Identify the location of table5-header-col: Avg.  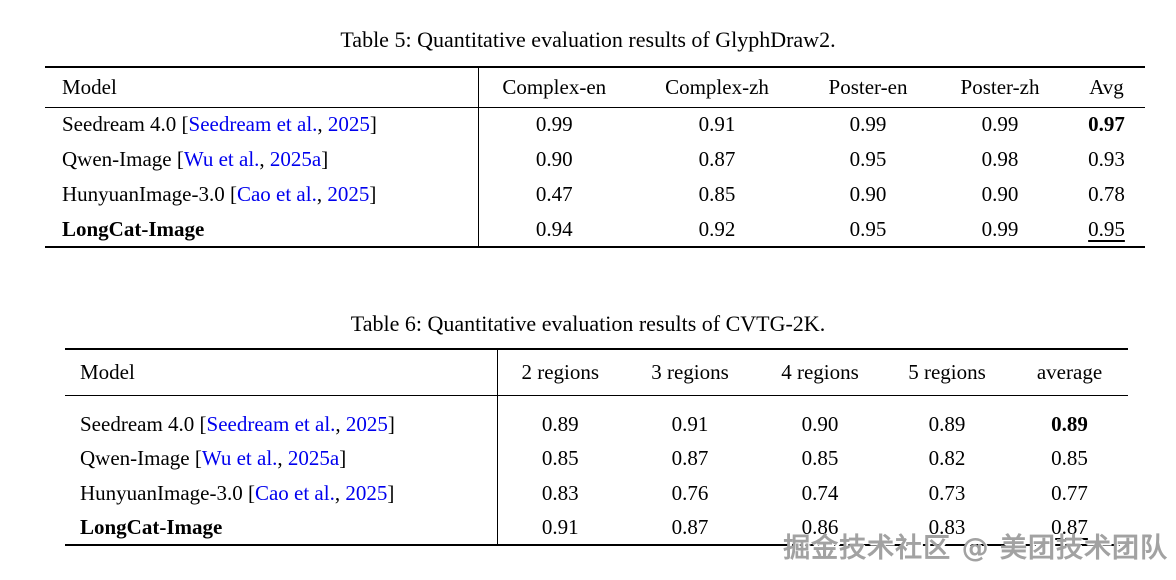
(1106, 87).